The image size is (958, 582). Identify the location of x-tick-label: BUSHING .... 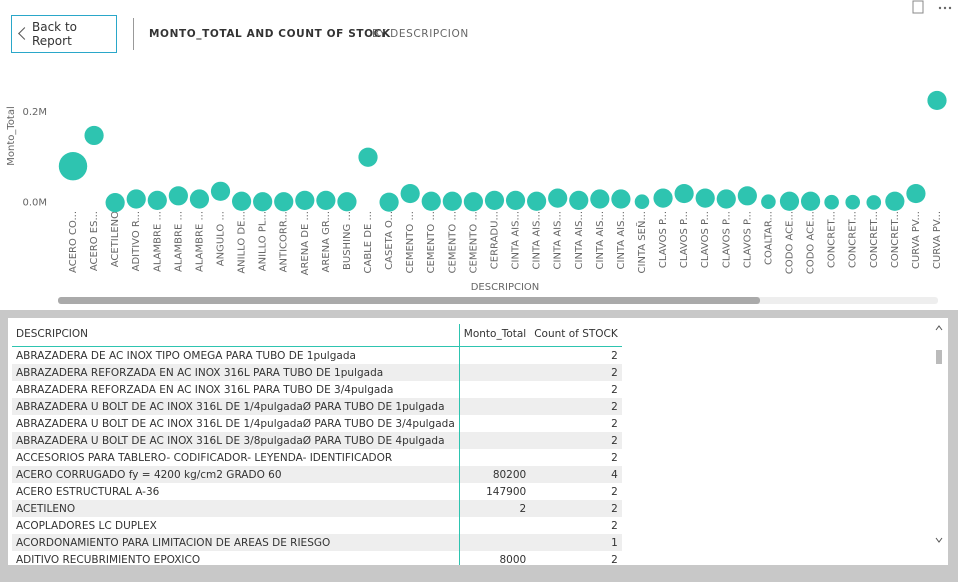
(347, 240).